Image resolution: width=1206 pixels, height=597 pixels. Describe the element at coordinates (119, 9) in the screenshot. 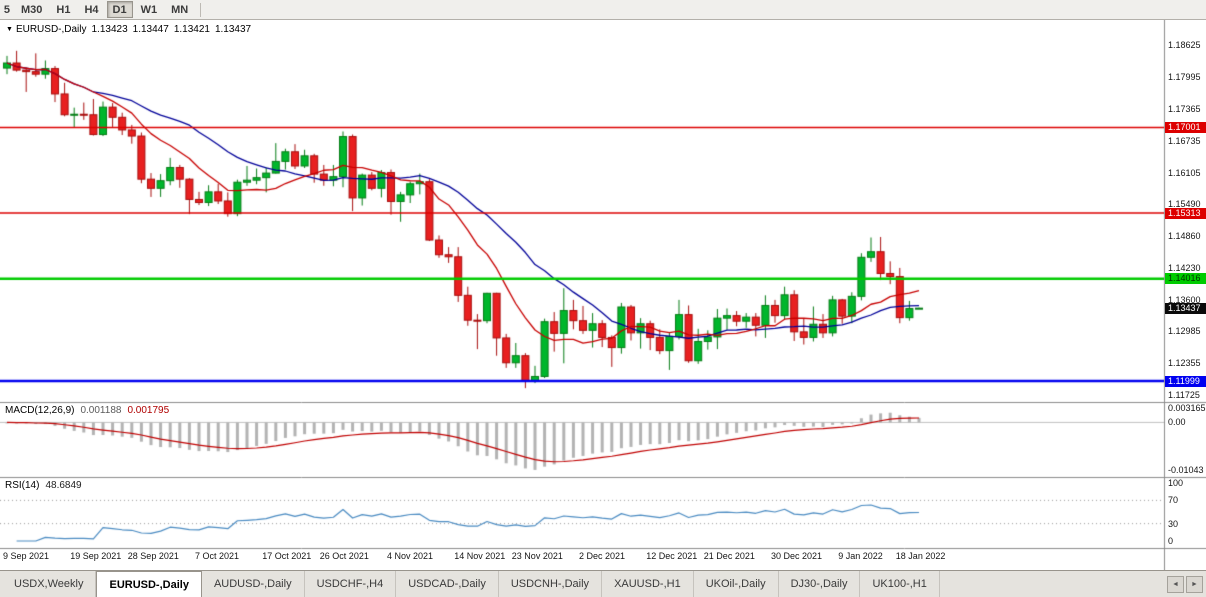

I see `timeframe-button-d1: D1` at that location.